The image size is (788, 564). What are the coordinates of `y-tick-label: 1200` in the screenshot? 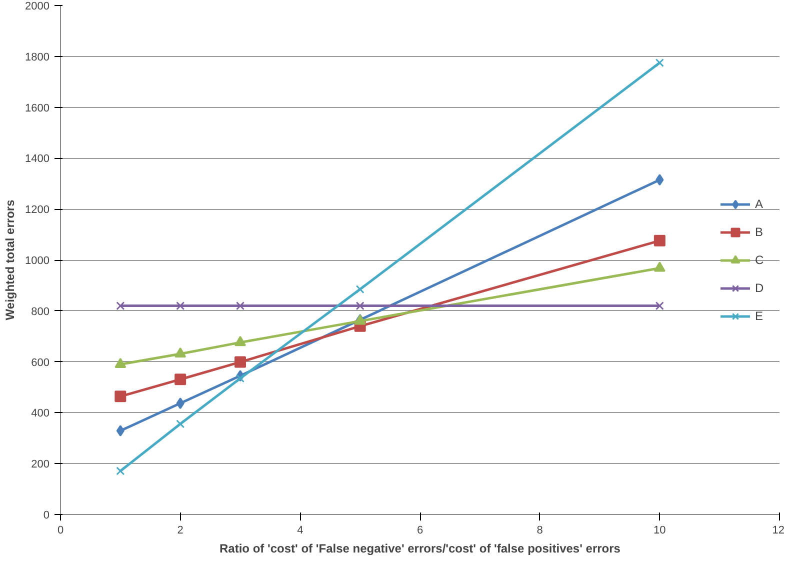 It's located at (37, 210).